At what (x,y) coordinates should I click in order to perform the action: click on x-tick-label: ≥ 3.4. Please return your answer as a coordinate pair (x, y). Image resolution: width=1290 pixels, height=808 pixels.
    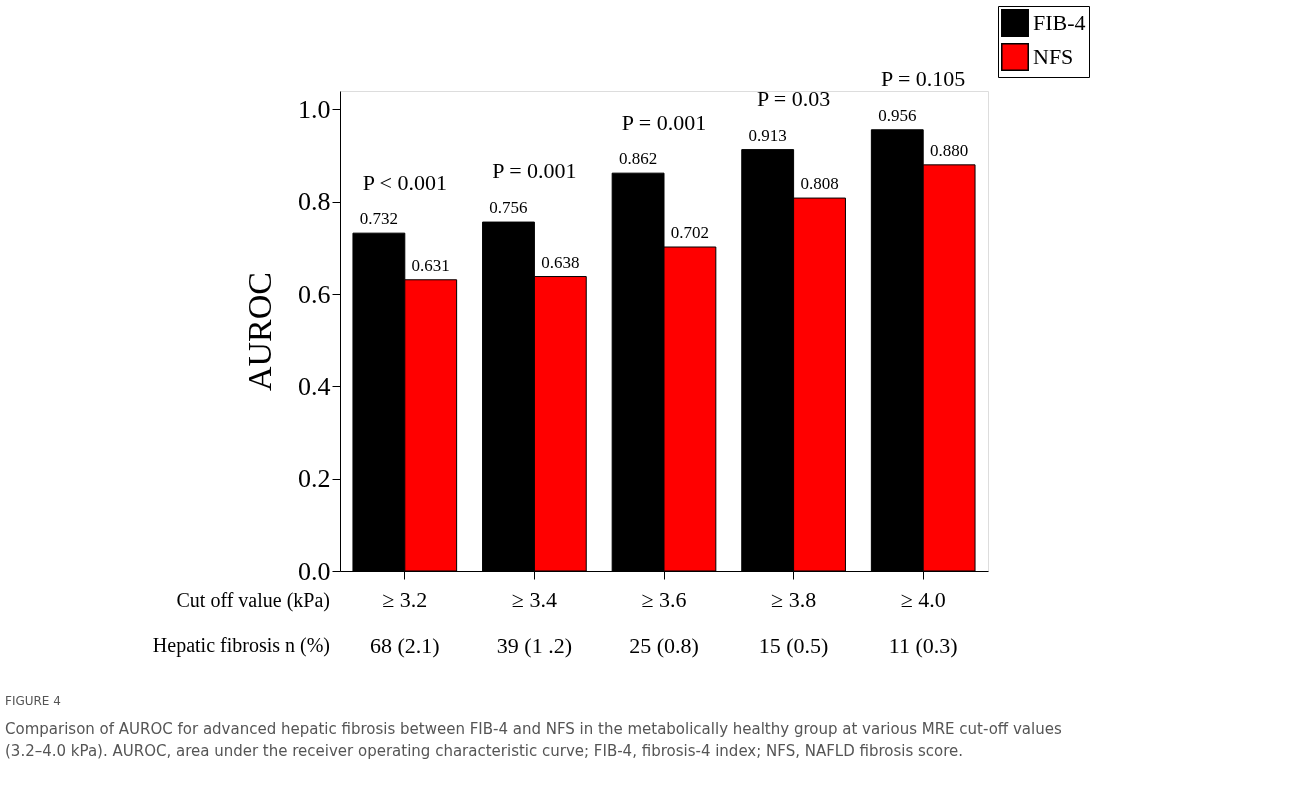
    Looking at the image, I should click on (534, 599).